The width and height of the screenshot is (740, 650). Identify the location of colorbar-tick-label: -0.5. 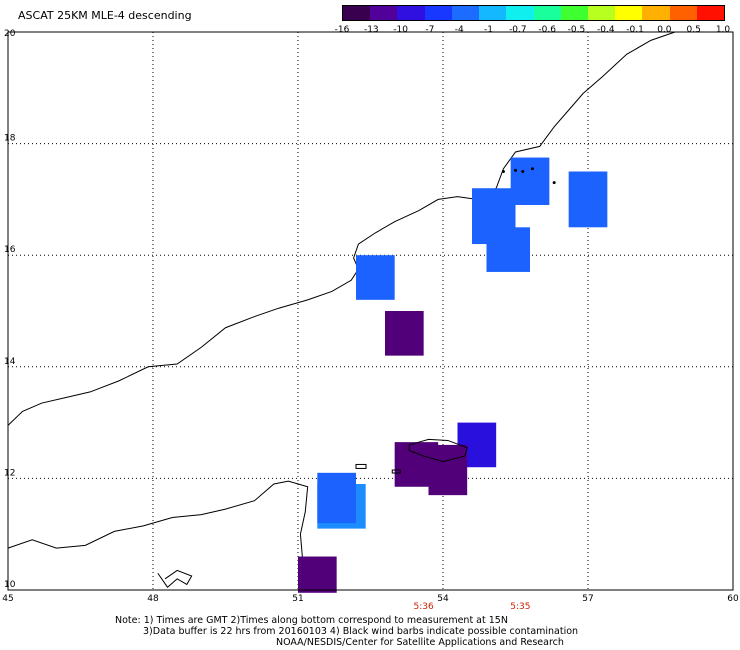
(576, 30).